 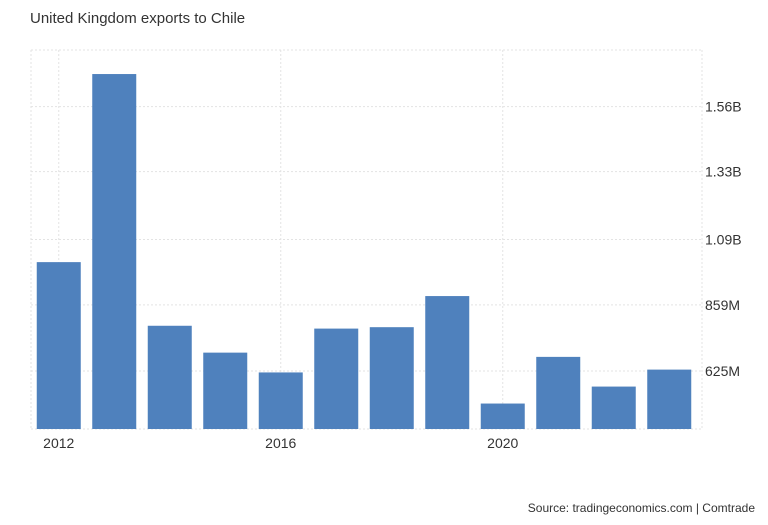 What do you see at coordinates (723, 107) in the screenshot?
I see `y-tick-label: 1.56B` at bounding box center [723, 107].